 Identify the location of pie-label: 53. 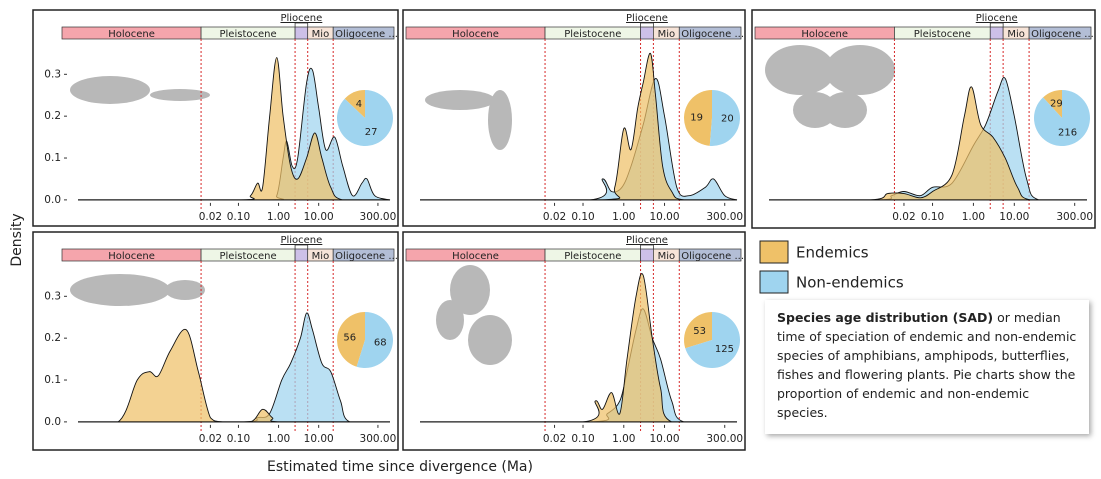
(699, 331).